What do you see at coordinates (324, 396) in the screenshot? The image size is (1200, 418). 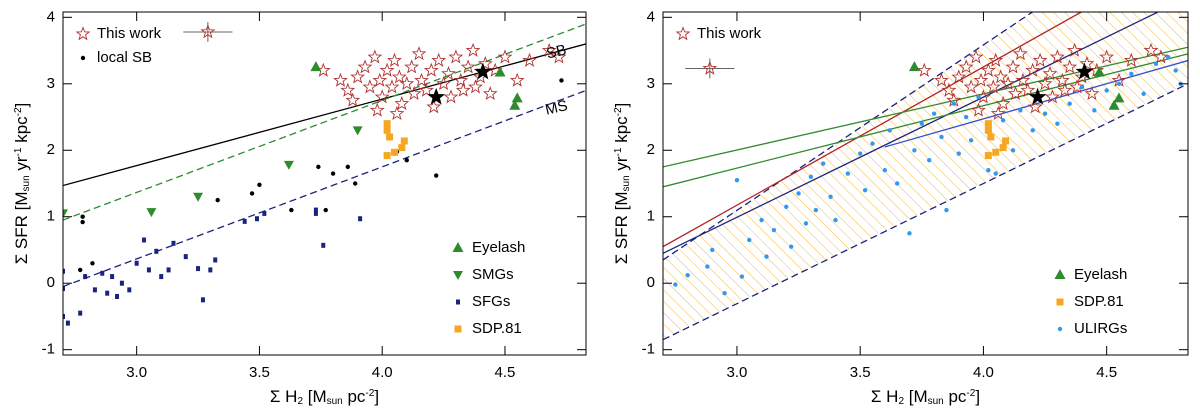 I see `xlabel-title: Σ H2 [Msun pc-2]` at bounding box center [324, 396].